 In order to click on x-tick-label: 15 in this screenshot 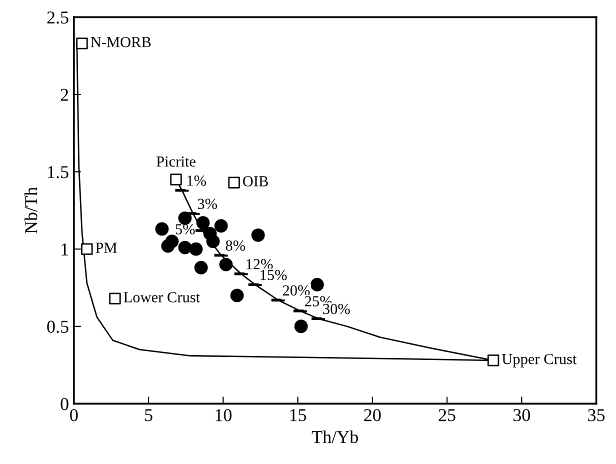, I will do `click(298, 415)`.